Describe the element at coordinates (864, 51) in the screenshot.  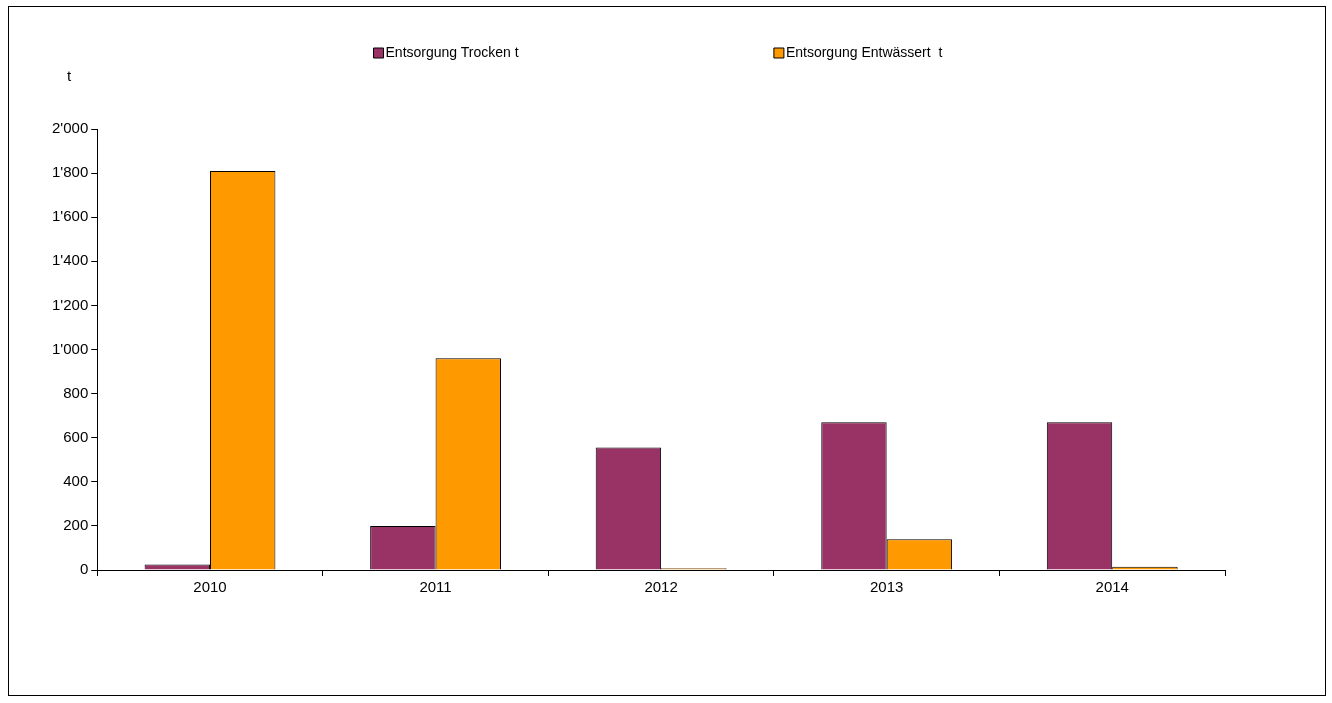
I see `legend-label: Entsorgung Entwässert t` at that location.